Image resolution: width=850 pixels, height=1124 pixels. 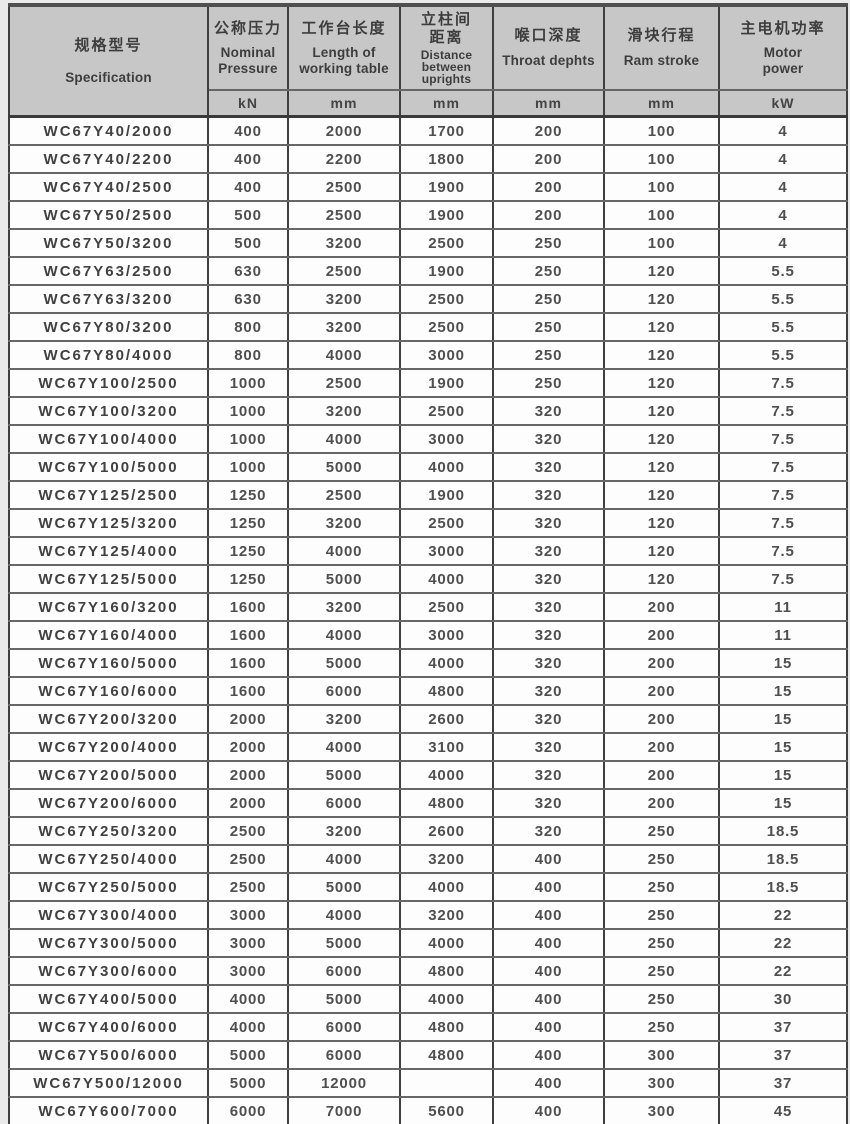 I want to click on cell-model: WC67Y500/6000, so click(x=108, y=1055).